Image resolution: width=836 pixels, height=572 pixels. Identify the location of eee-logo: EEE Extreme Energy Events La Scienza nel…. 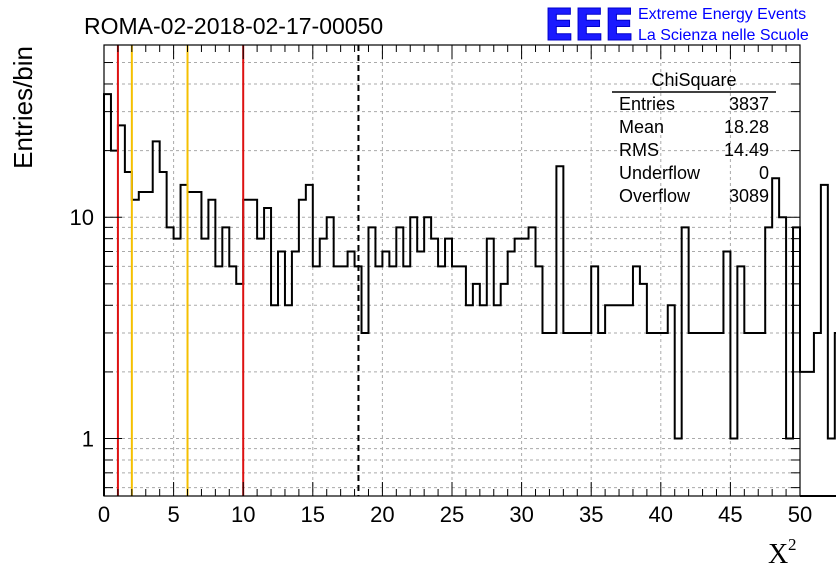
(676, 26).